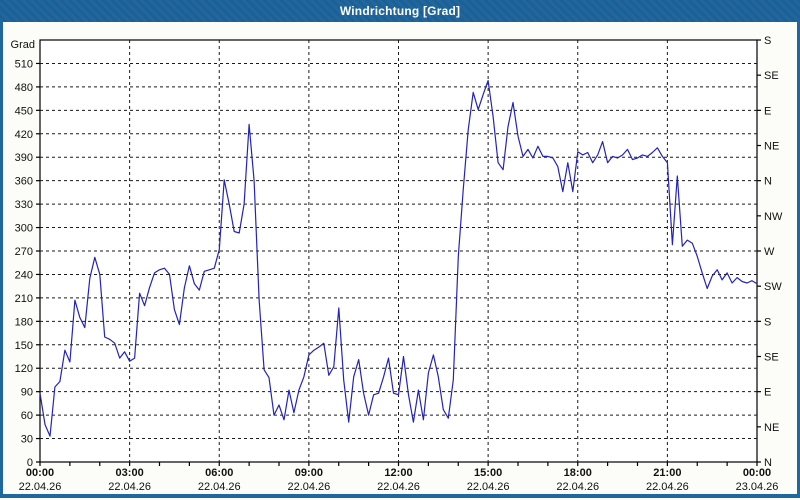  What do you see at coordinates (130, 473) in the screenshot?
I see `x-time-label: 03:00` at bounding box center [130, 473].